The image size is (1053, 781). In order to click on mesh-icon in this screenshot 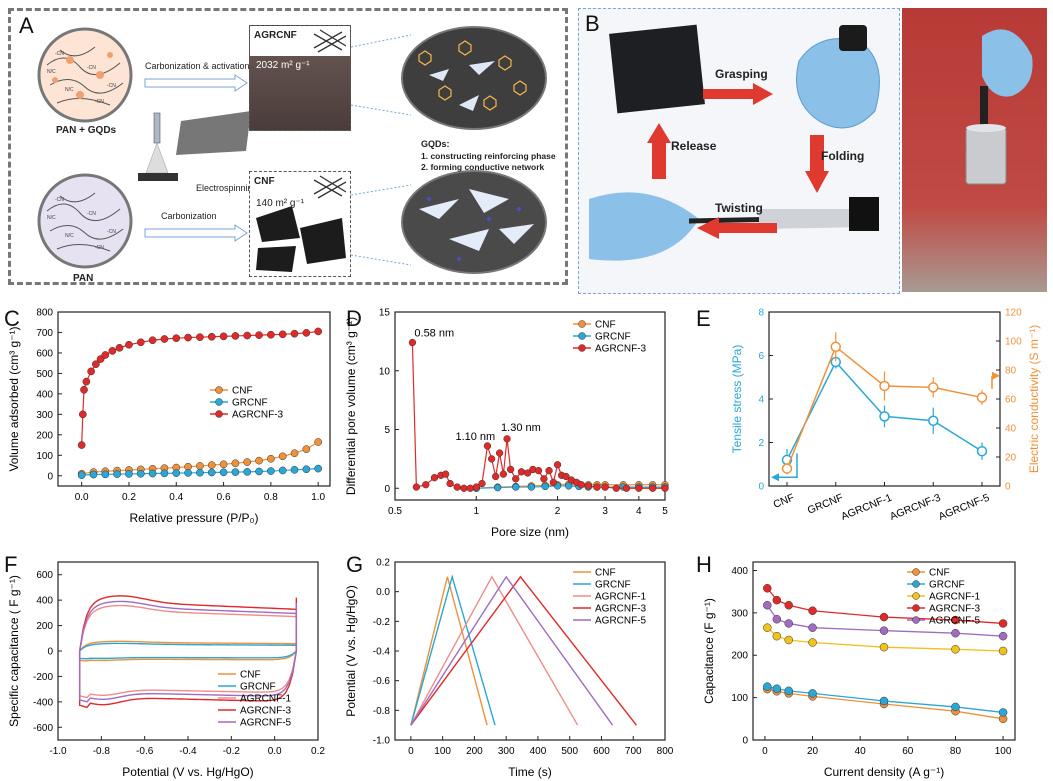, I will do `click(329, 41)`.